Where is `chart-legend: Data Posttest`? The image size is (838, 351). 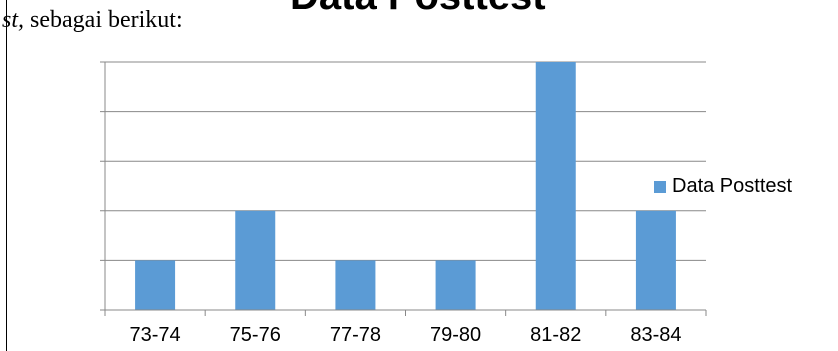
chart-legend: Data Posttest is located at coordinates (723, 186).